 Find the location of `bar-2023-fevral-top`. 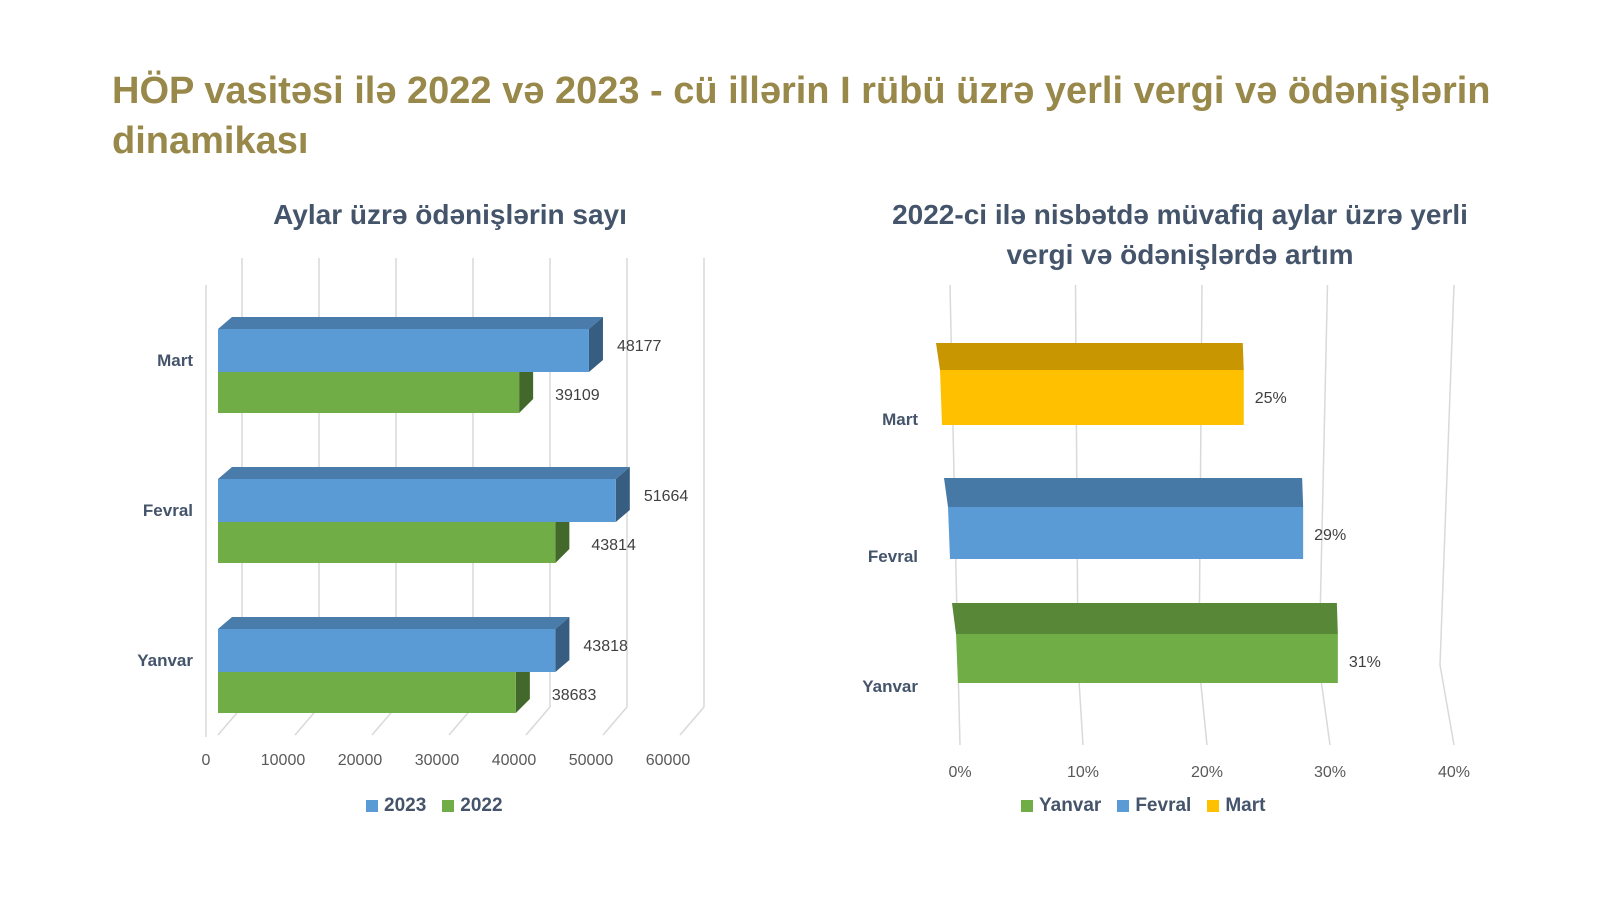

bar-2023-fevral-top is located at coordinates (424, 473).